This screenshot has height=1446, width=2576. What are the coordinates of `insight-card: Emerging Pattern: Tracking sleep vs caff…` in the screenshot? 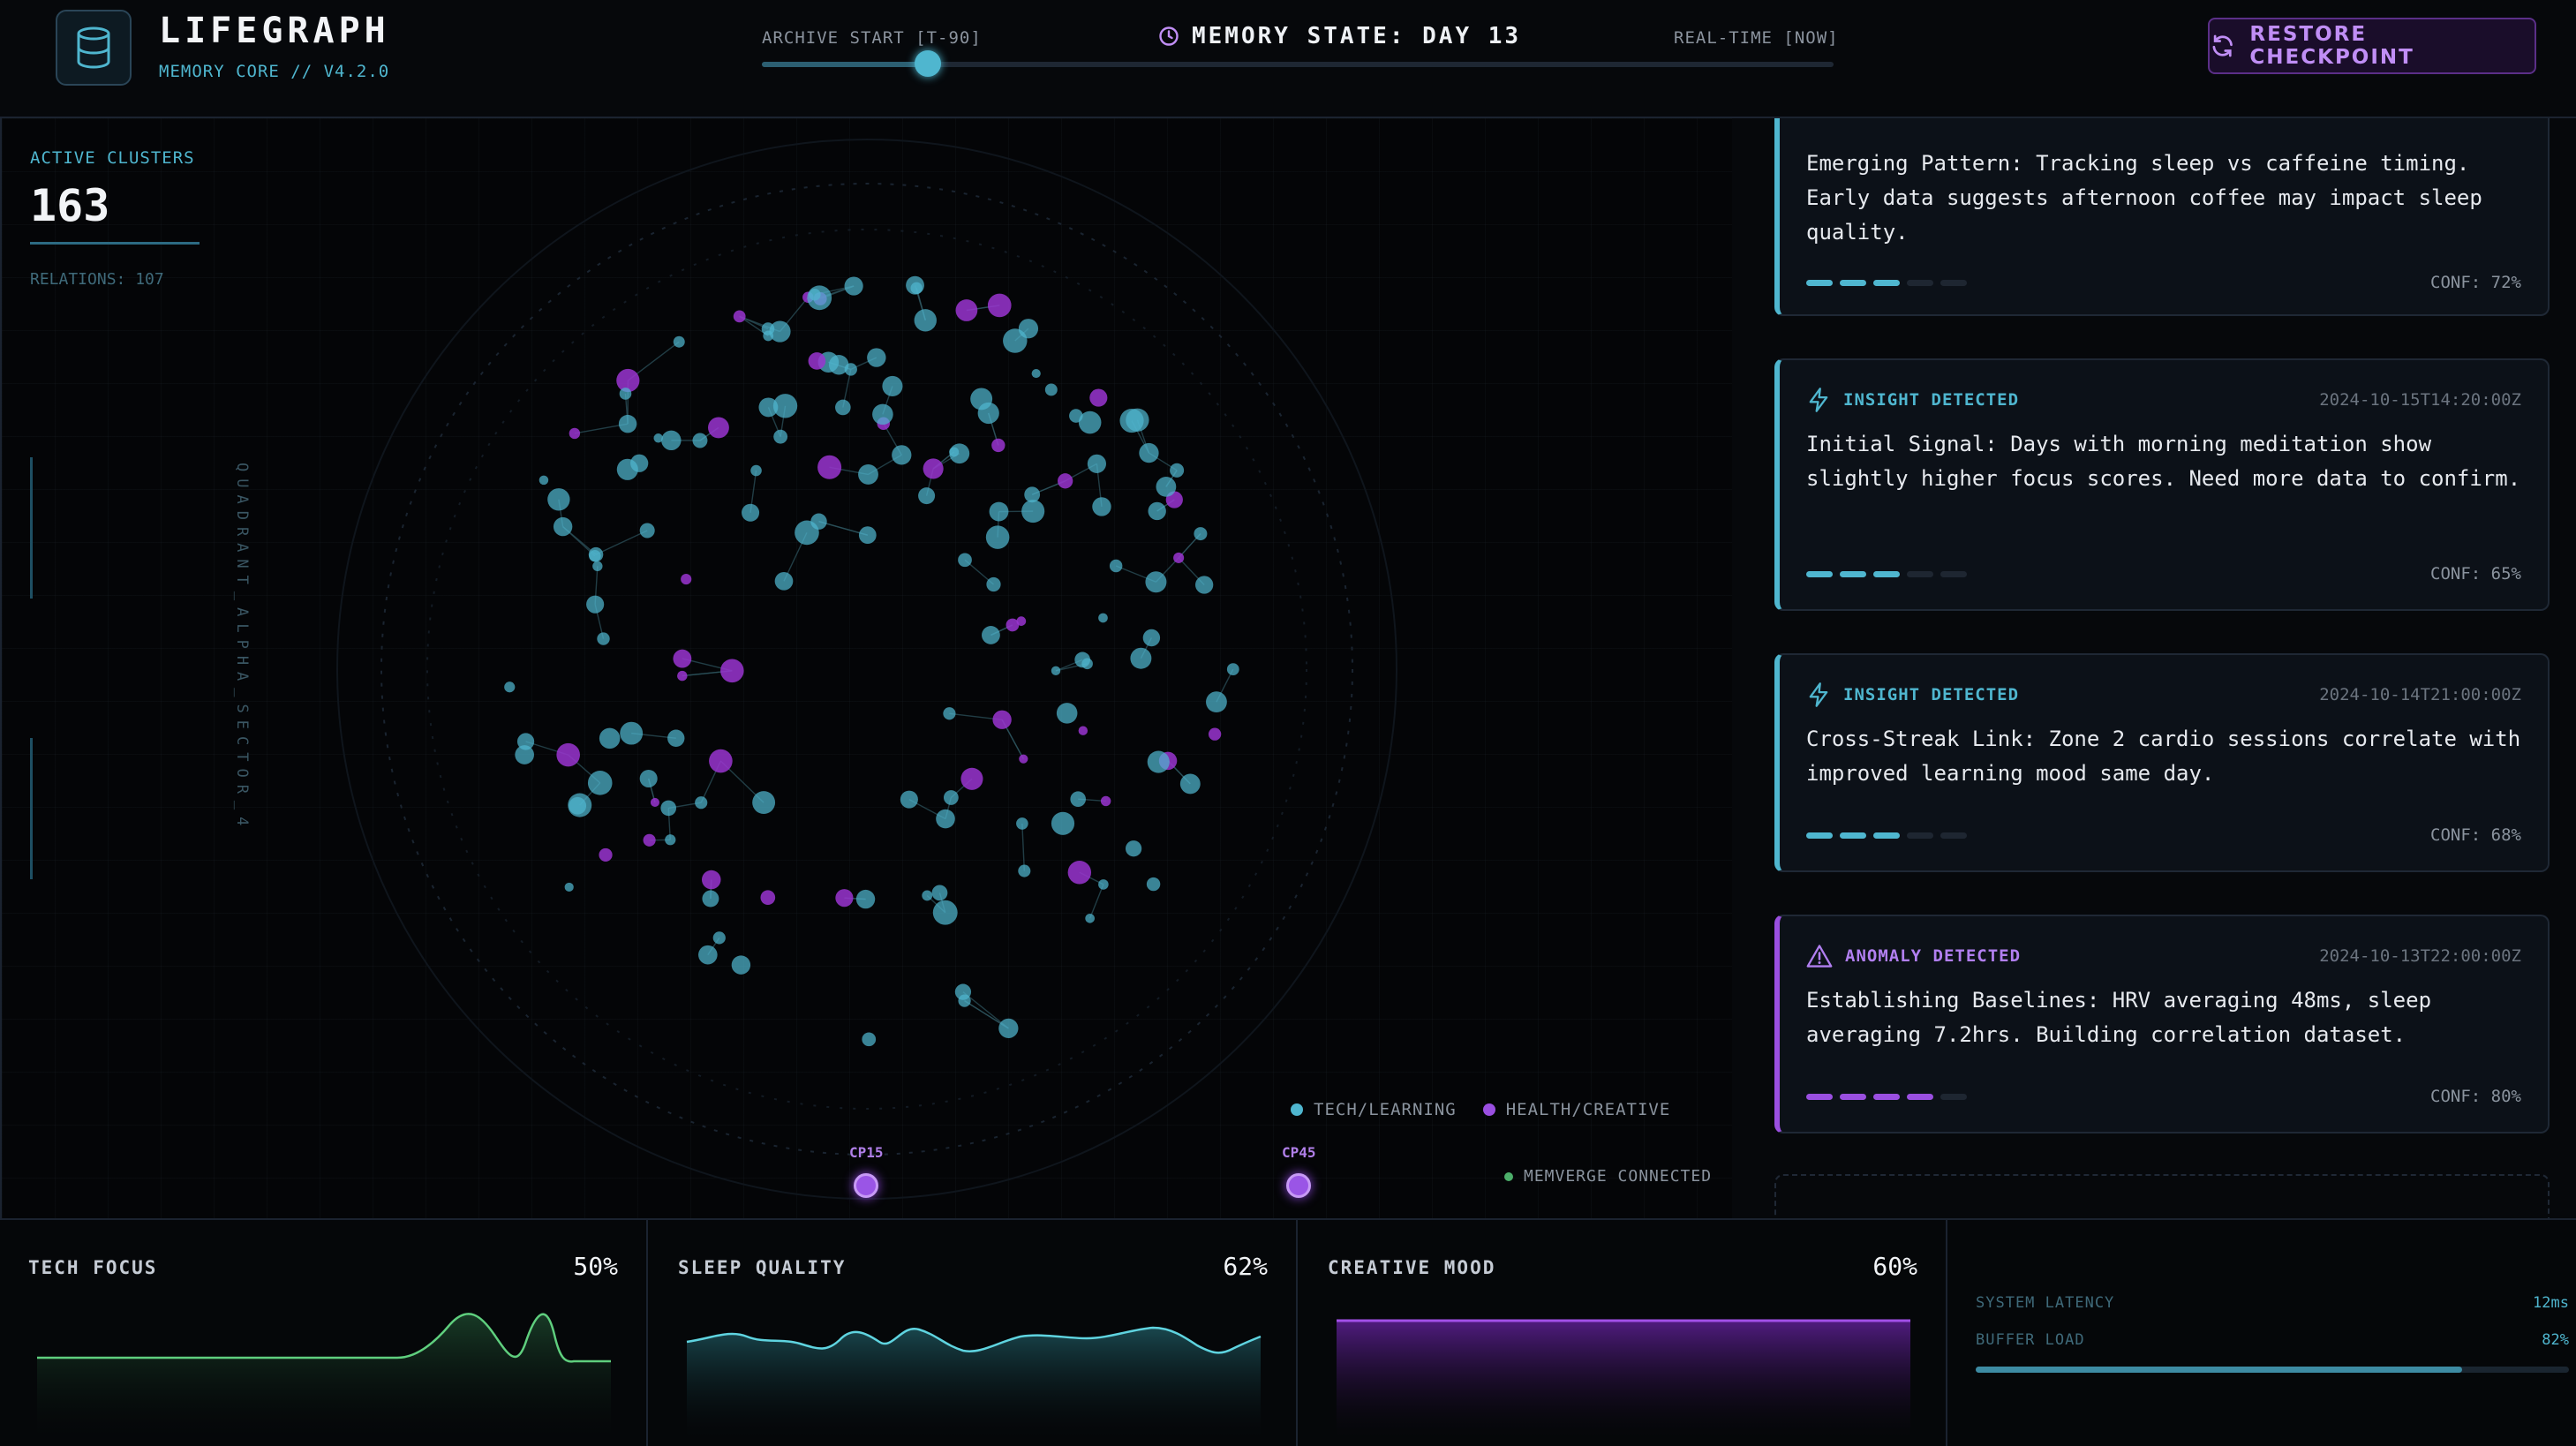 It's located at (2162, 217).